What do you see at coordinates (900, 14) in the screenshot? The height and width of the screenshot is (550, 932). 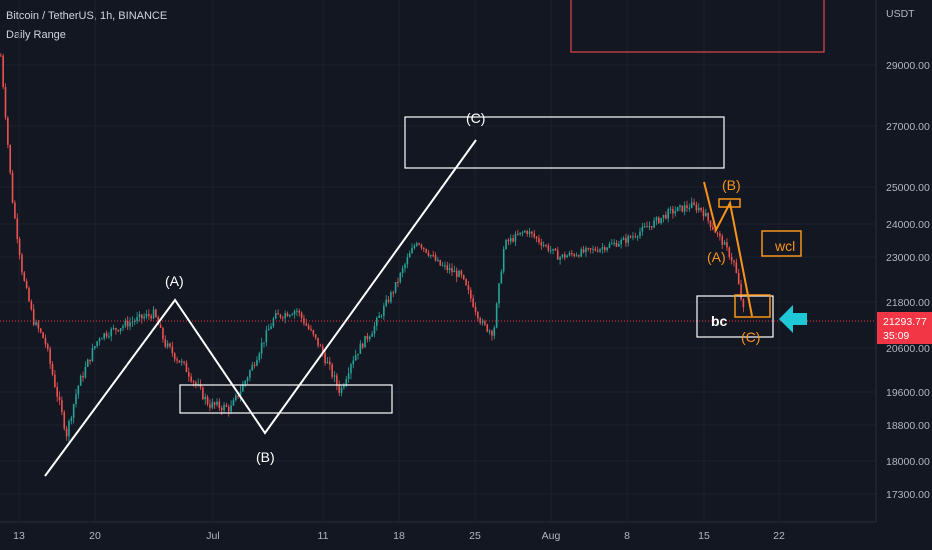 I see `price-axis-currency: USDT` at bounding box center [900, 14].